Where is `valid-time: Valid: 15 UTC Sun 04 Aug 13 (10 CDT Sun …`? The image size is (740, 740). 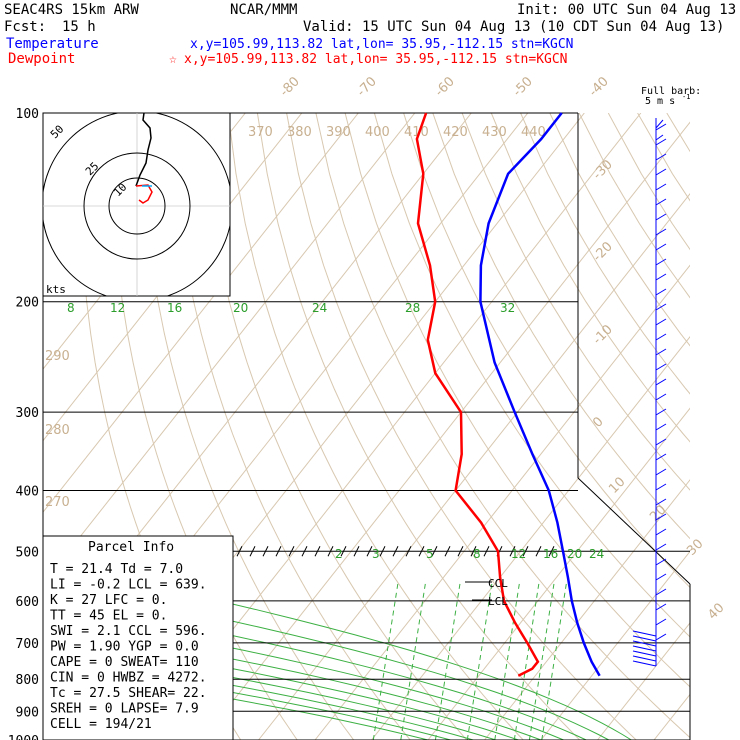 valid-time: Valid: 15 UTC Sun 04 Aug 13 (10 CDT Sun … is located at coordinates (513, 27).